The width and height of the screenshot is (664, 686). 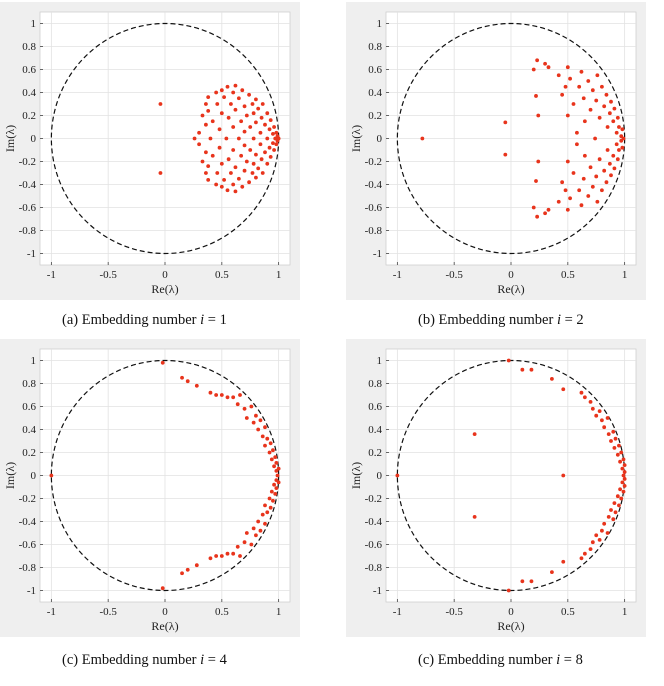 I want to click on y-tick-labels: 1 0.8 0.6 0.4 0.2 0 -0.2 -0.4 -0.6 -0.8 -1, so click(x=31, y=139).